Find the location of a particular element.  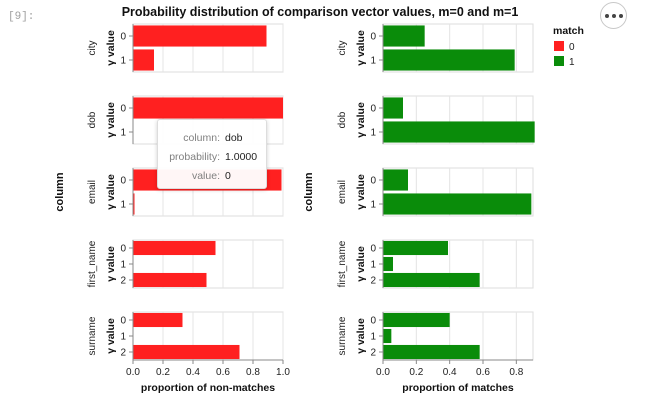

facet-row: 0 1 2γ value first_name is located at coordinates (435, 264).